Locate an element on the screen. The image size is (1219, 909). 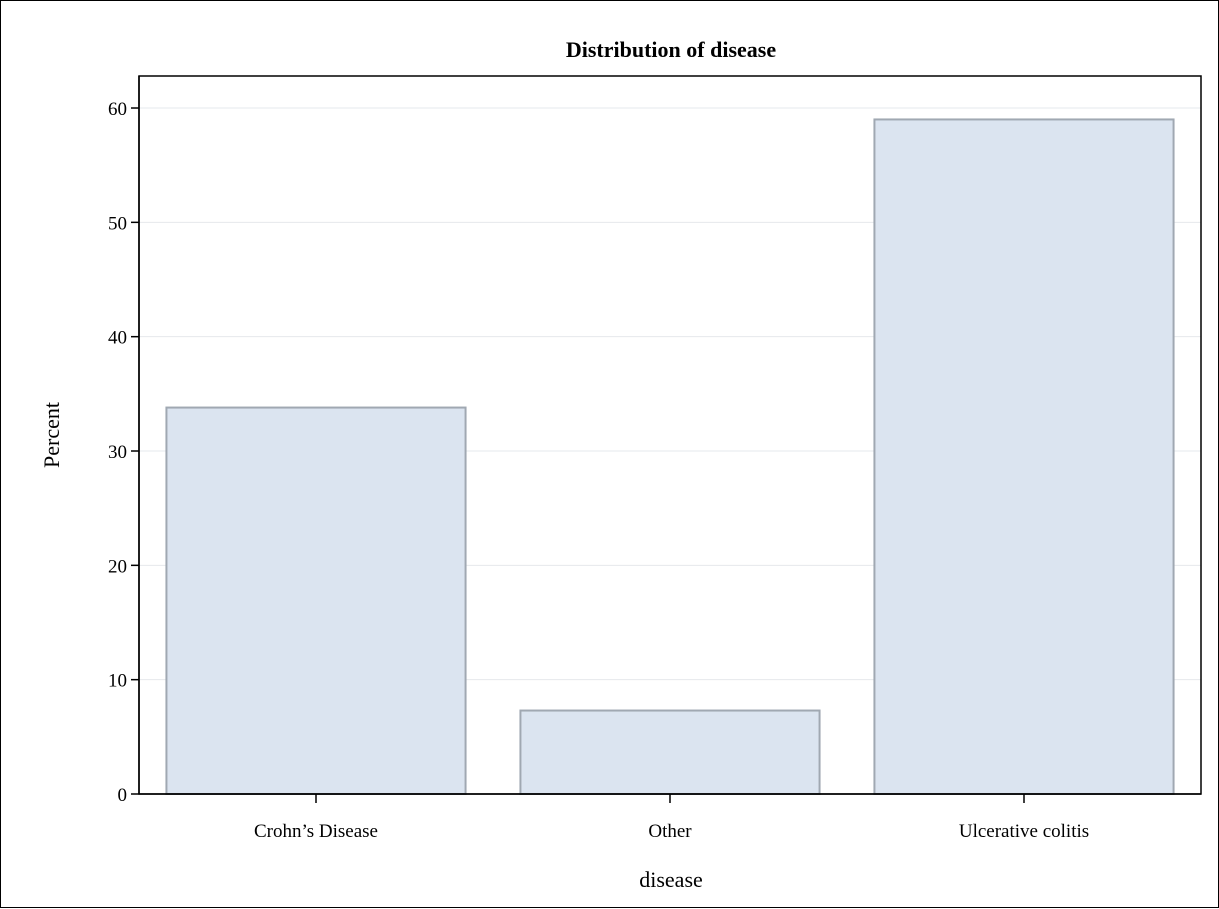
y-tick-label: 50 is located at coordinates (117, 223).